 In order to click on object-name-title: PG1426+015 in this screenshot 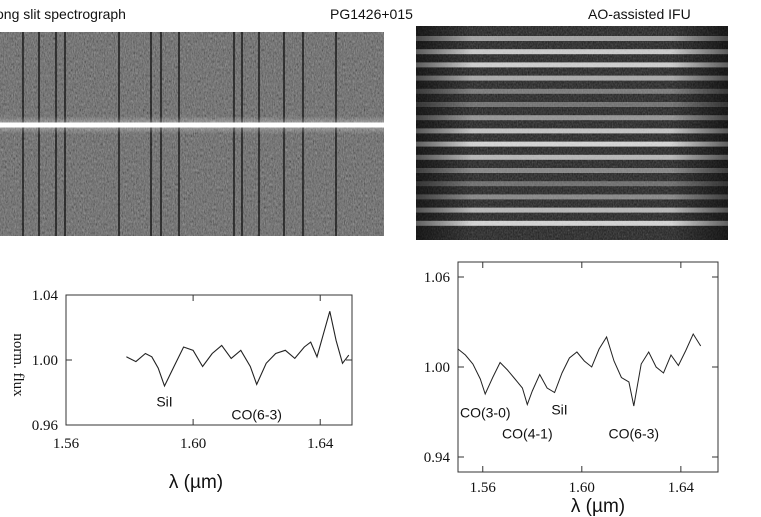, I will do `click(371, 14)`.